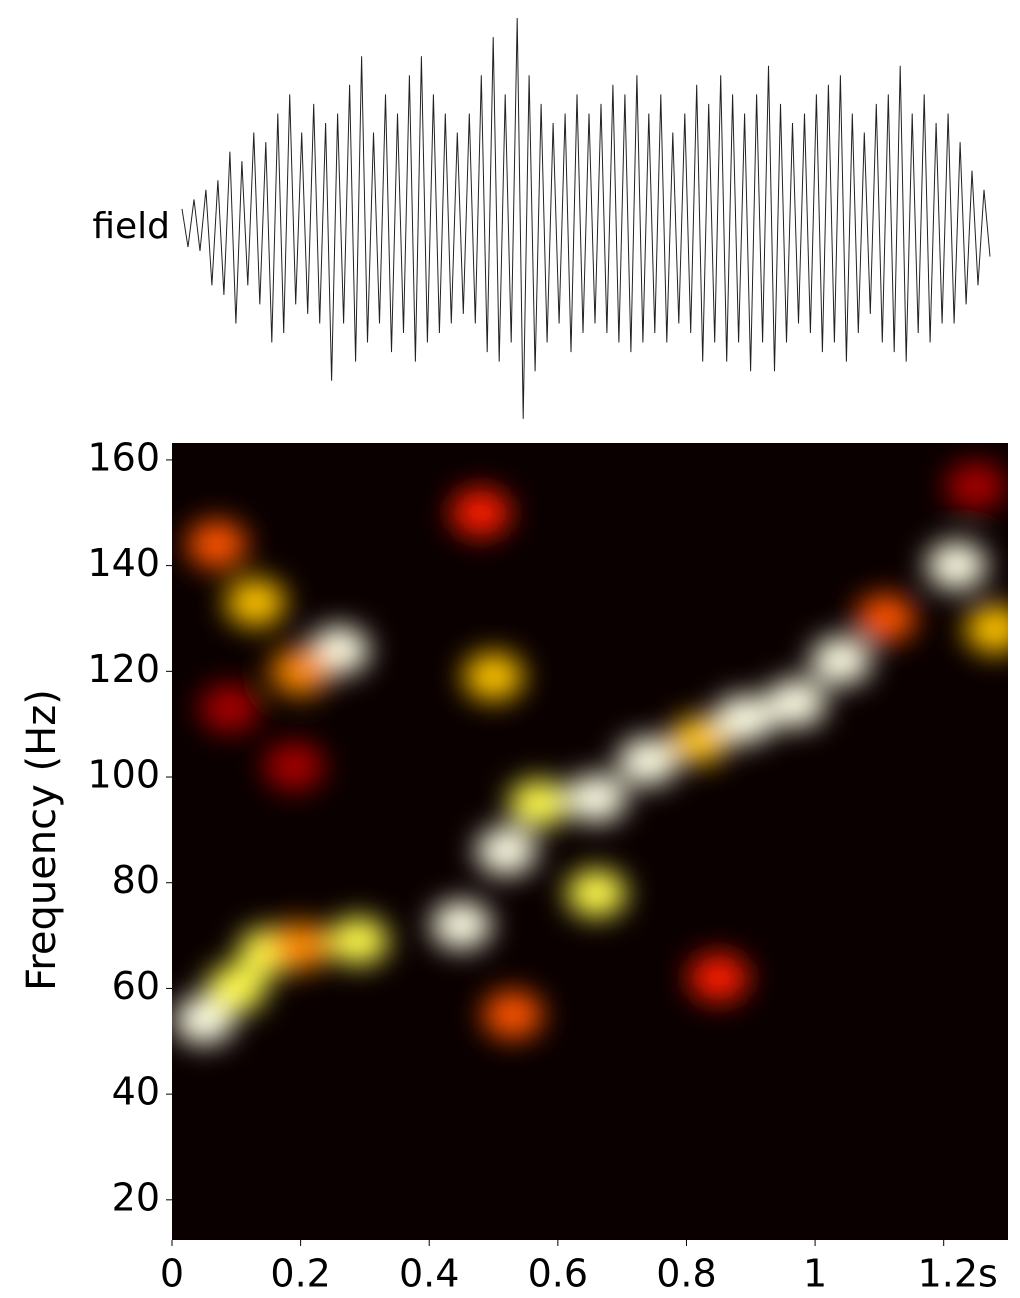 This screenshot has width=1020, height=1298. I want to click on x-tick-label: 0.2, so click(300, 1274).